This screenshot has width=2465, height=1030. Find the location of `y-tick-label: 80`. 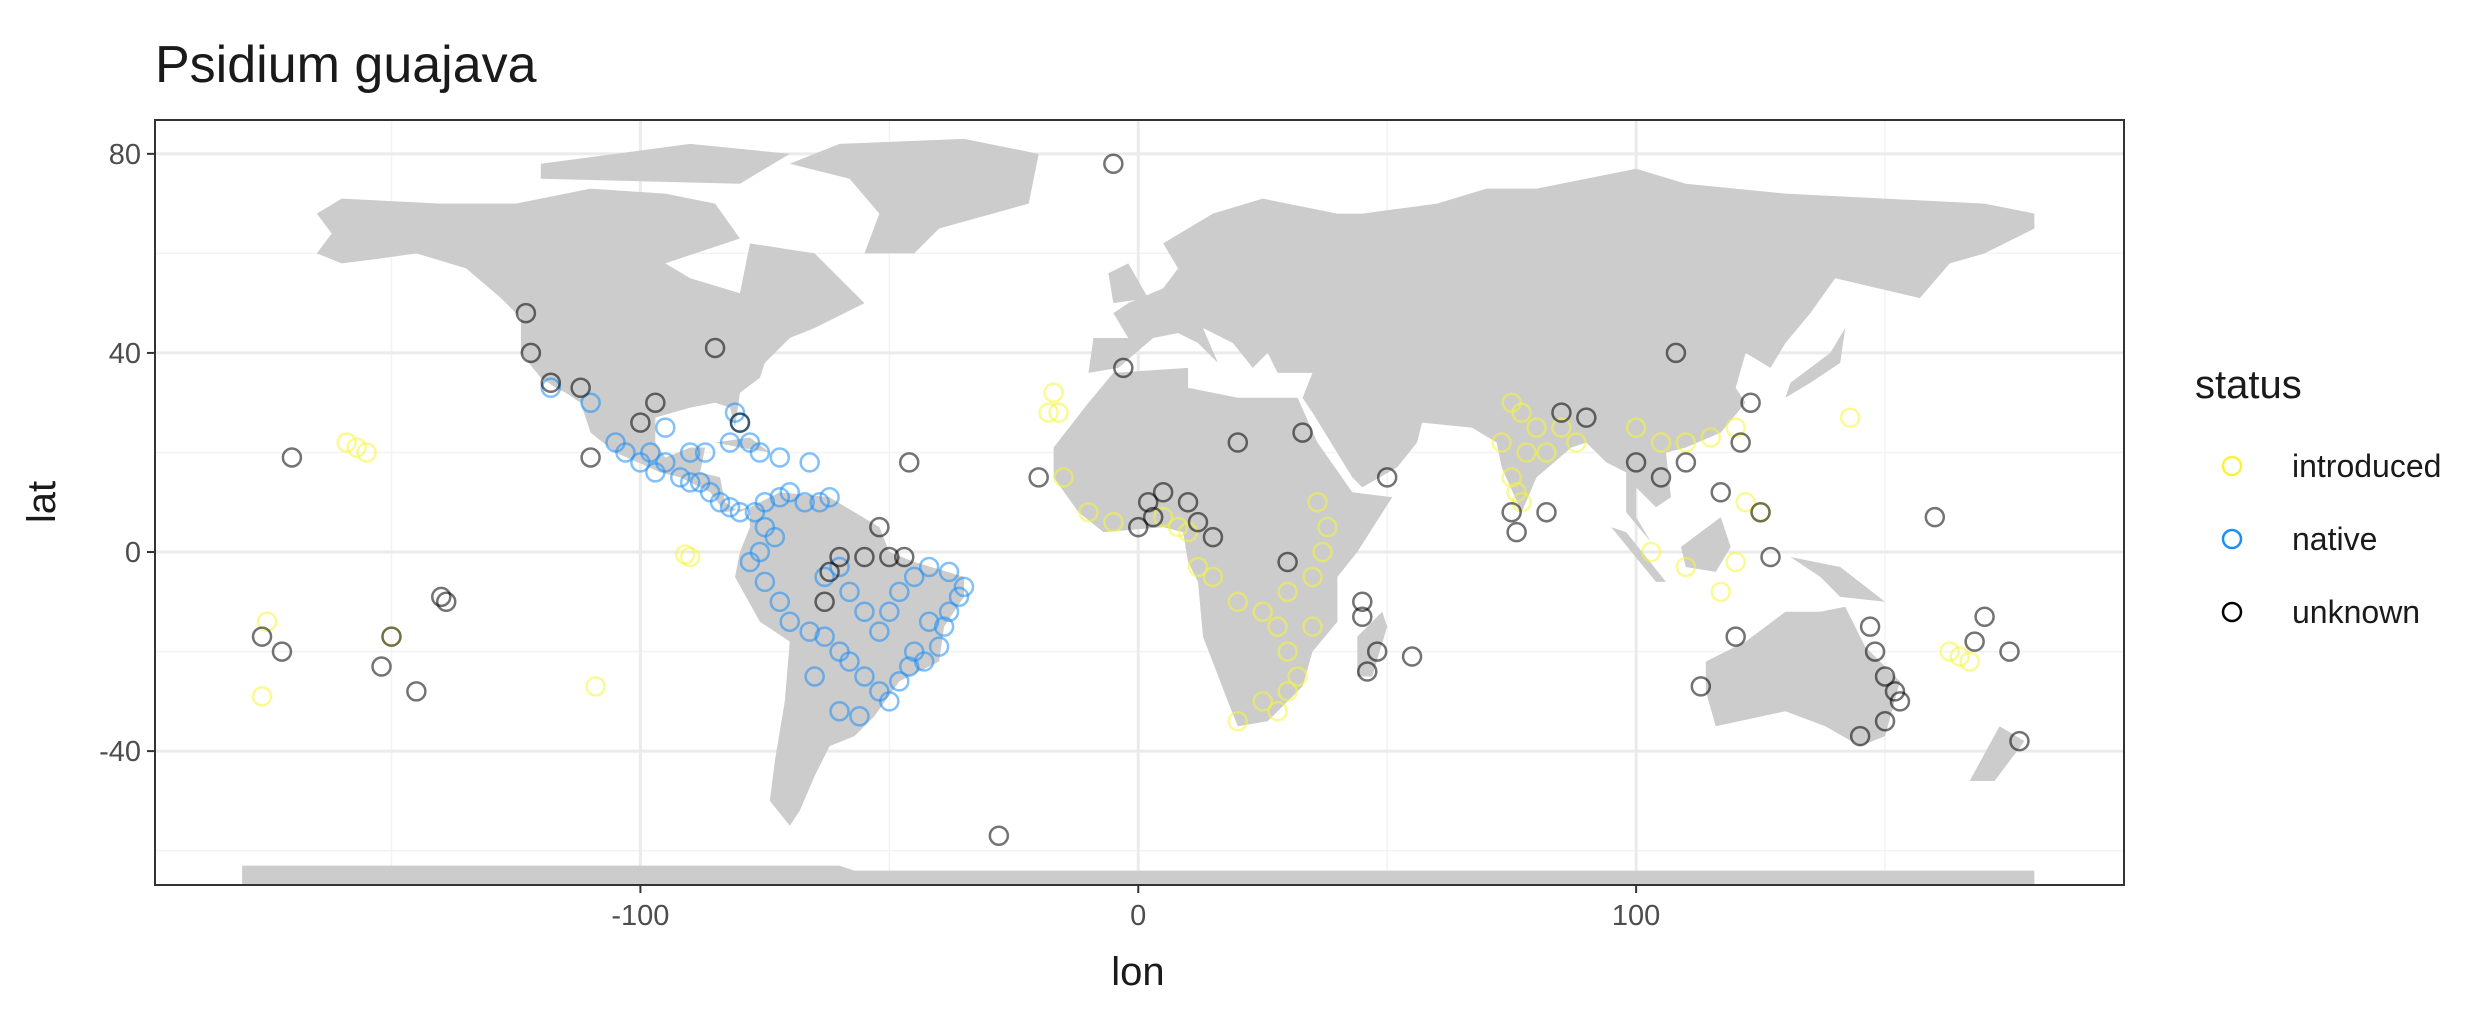

y-tick-label: 80 is located at coordinates (125, 155).